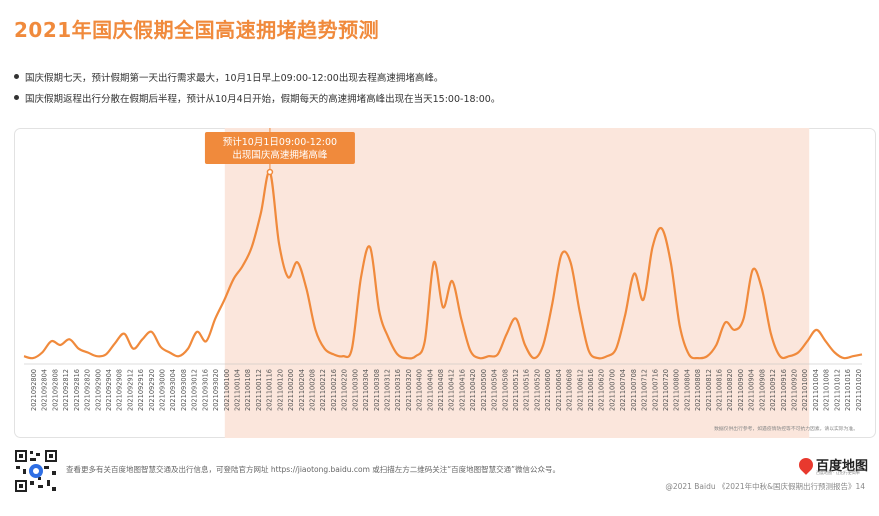 This screenshot has height=516, width=879. Describe the element at coordinates (291, 390) in the screenshot. I see `x-tick-label: 2021100200` at that location.